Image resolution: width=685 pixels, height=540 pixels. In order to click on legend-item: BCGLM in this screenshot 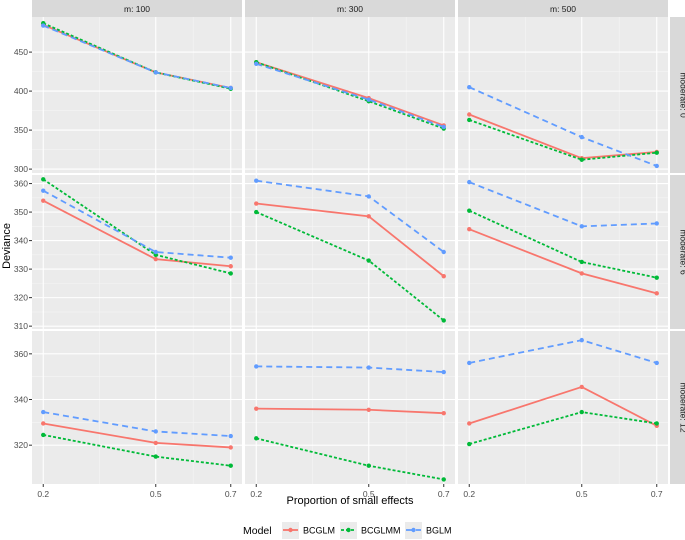, I will do `click(308, 530)`.